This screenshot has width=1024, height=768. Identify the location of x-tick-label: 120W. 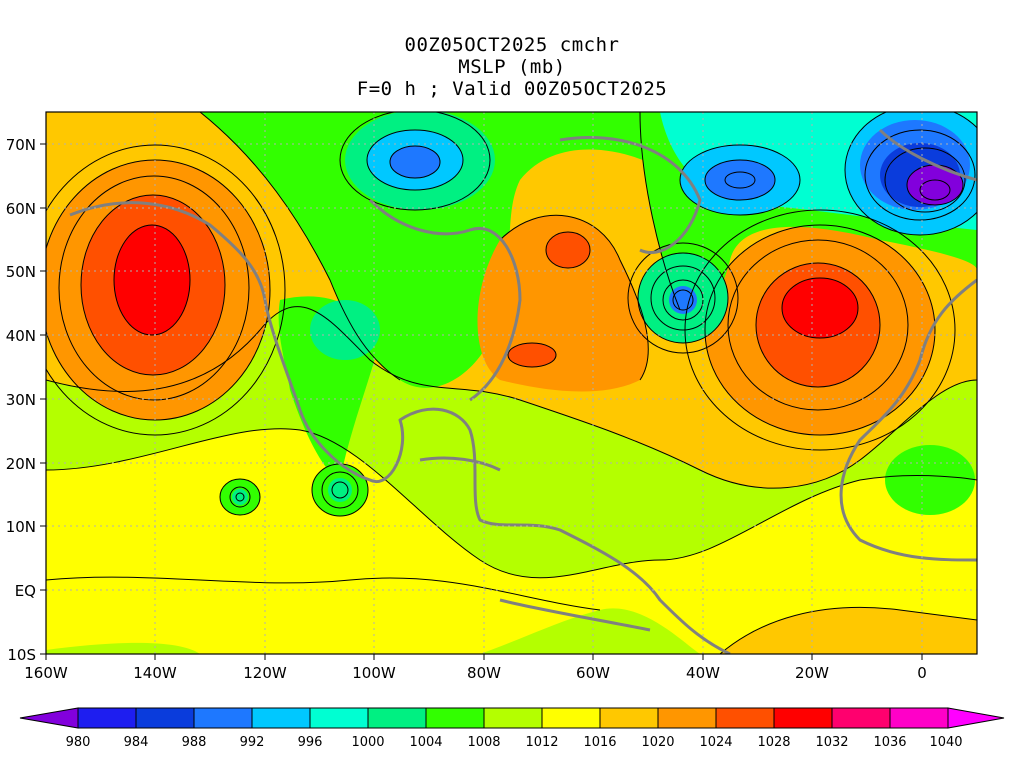
(265, 673).